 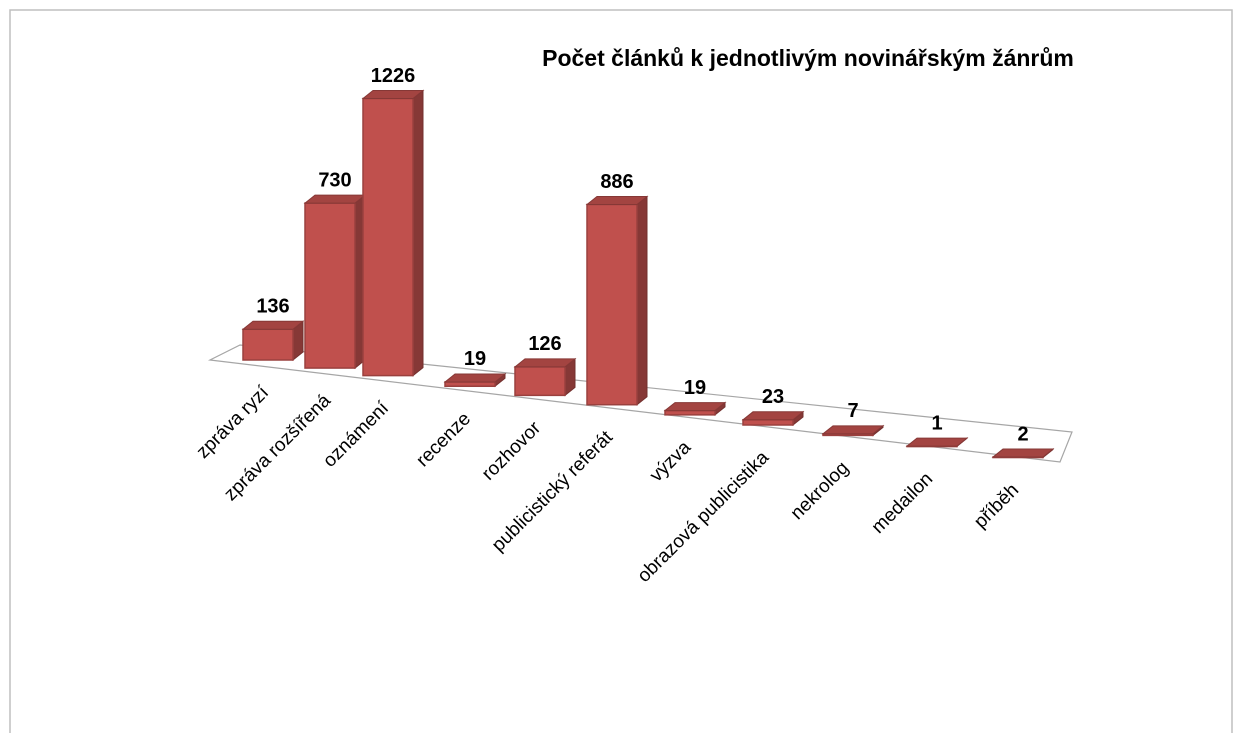 What do you see at coordinates (272, 307) in the screenshot?
I see `value-label: 136` at bounding box center [272, 307].